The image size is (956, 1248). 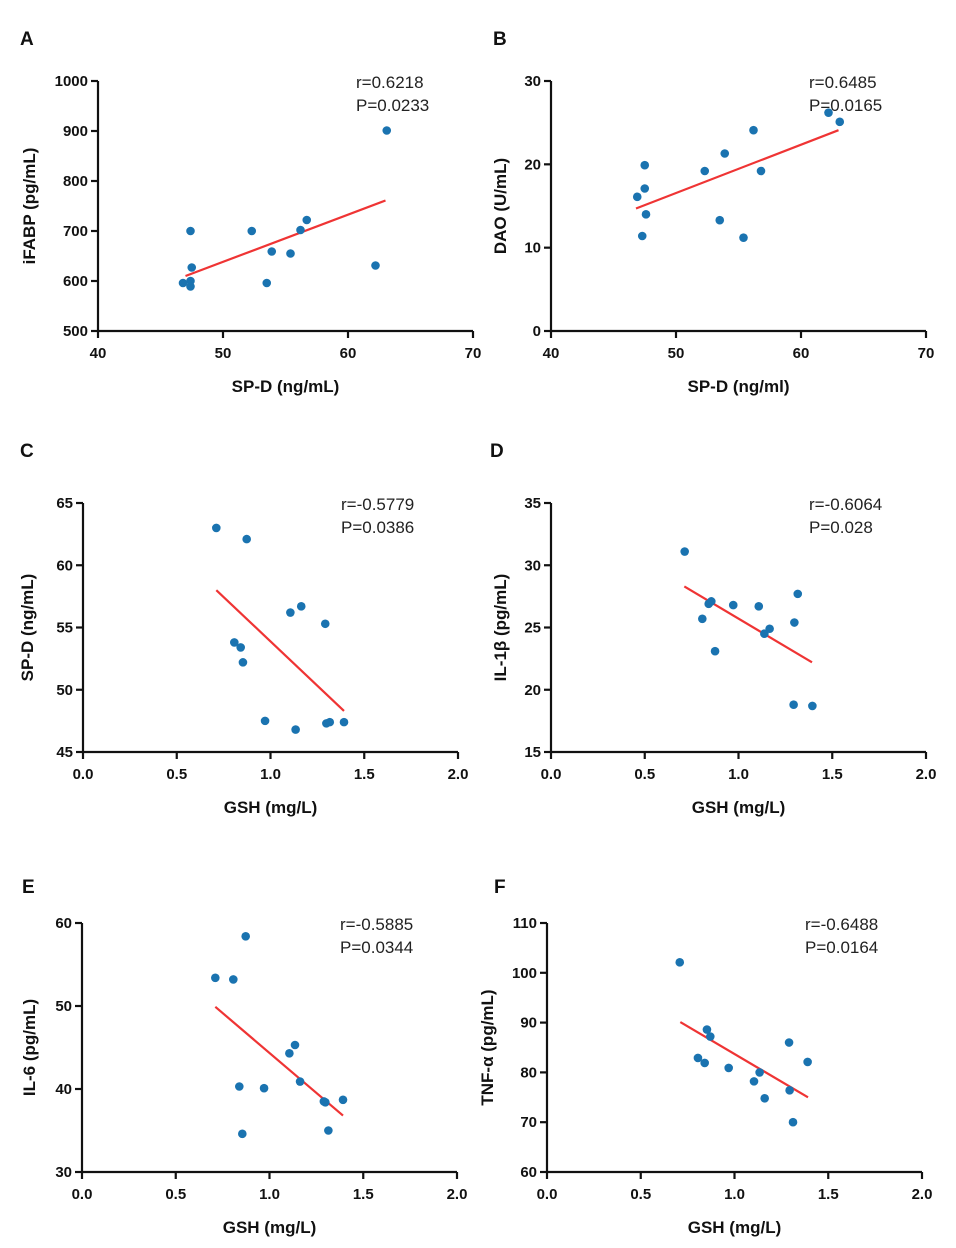 What do you see at coordinates (528, 1072) in the screenshot?
I see `y-tick-label: 80` at bounding box center [528, 1072].